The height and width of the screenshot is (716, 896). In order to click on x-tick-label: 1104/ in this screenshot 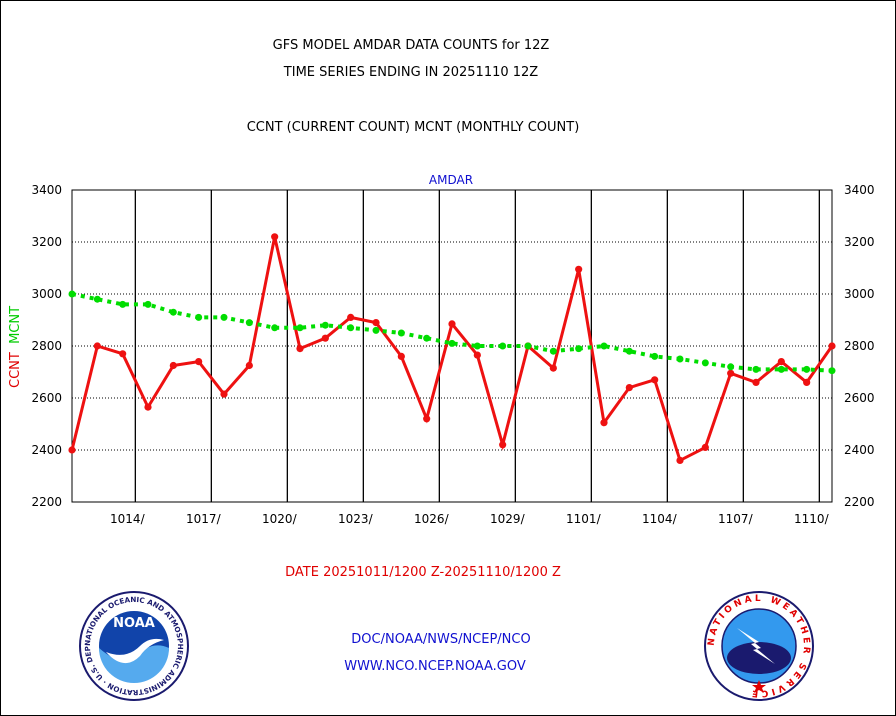, I will do `click(660, 519)`.